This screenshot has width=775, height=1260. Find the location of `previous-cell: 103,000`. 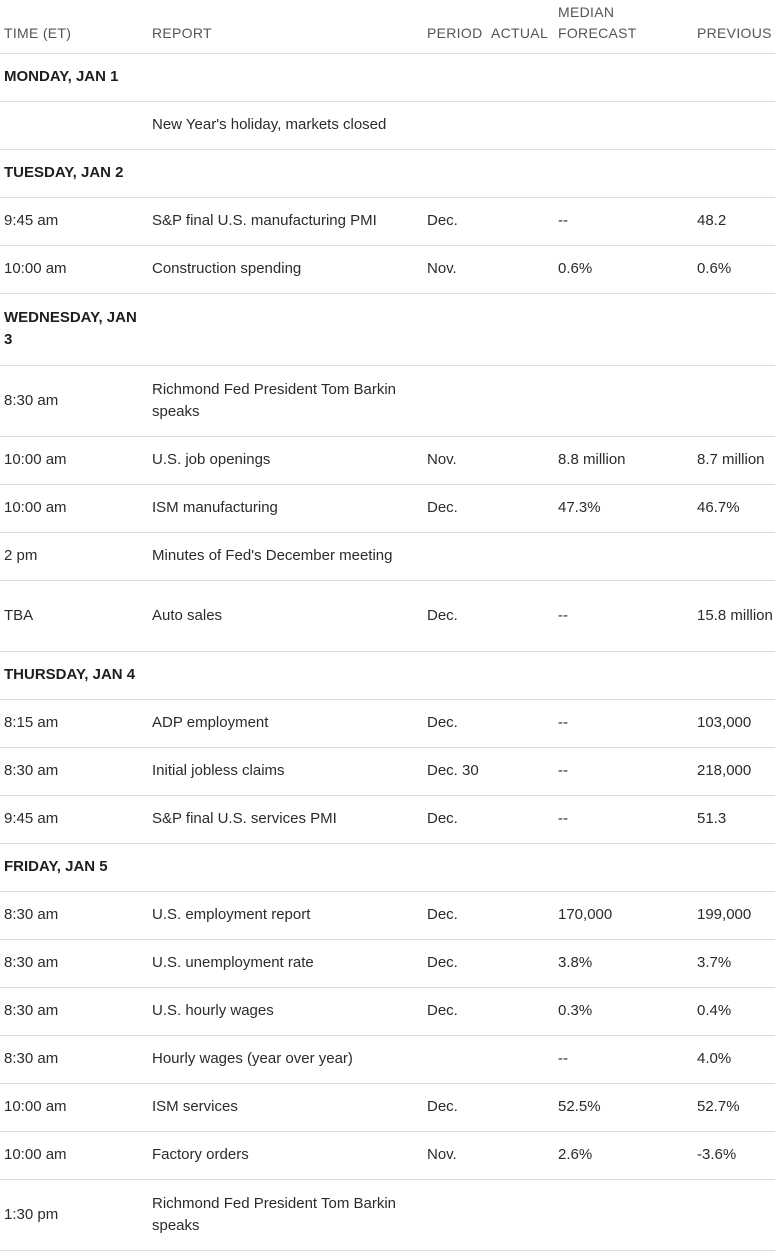

previous-cell: 103,000 is located at coordinates (734, 723).